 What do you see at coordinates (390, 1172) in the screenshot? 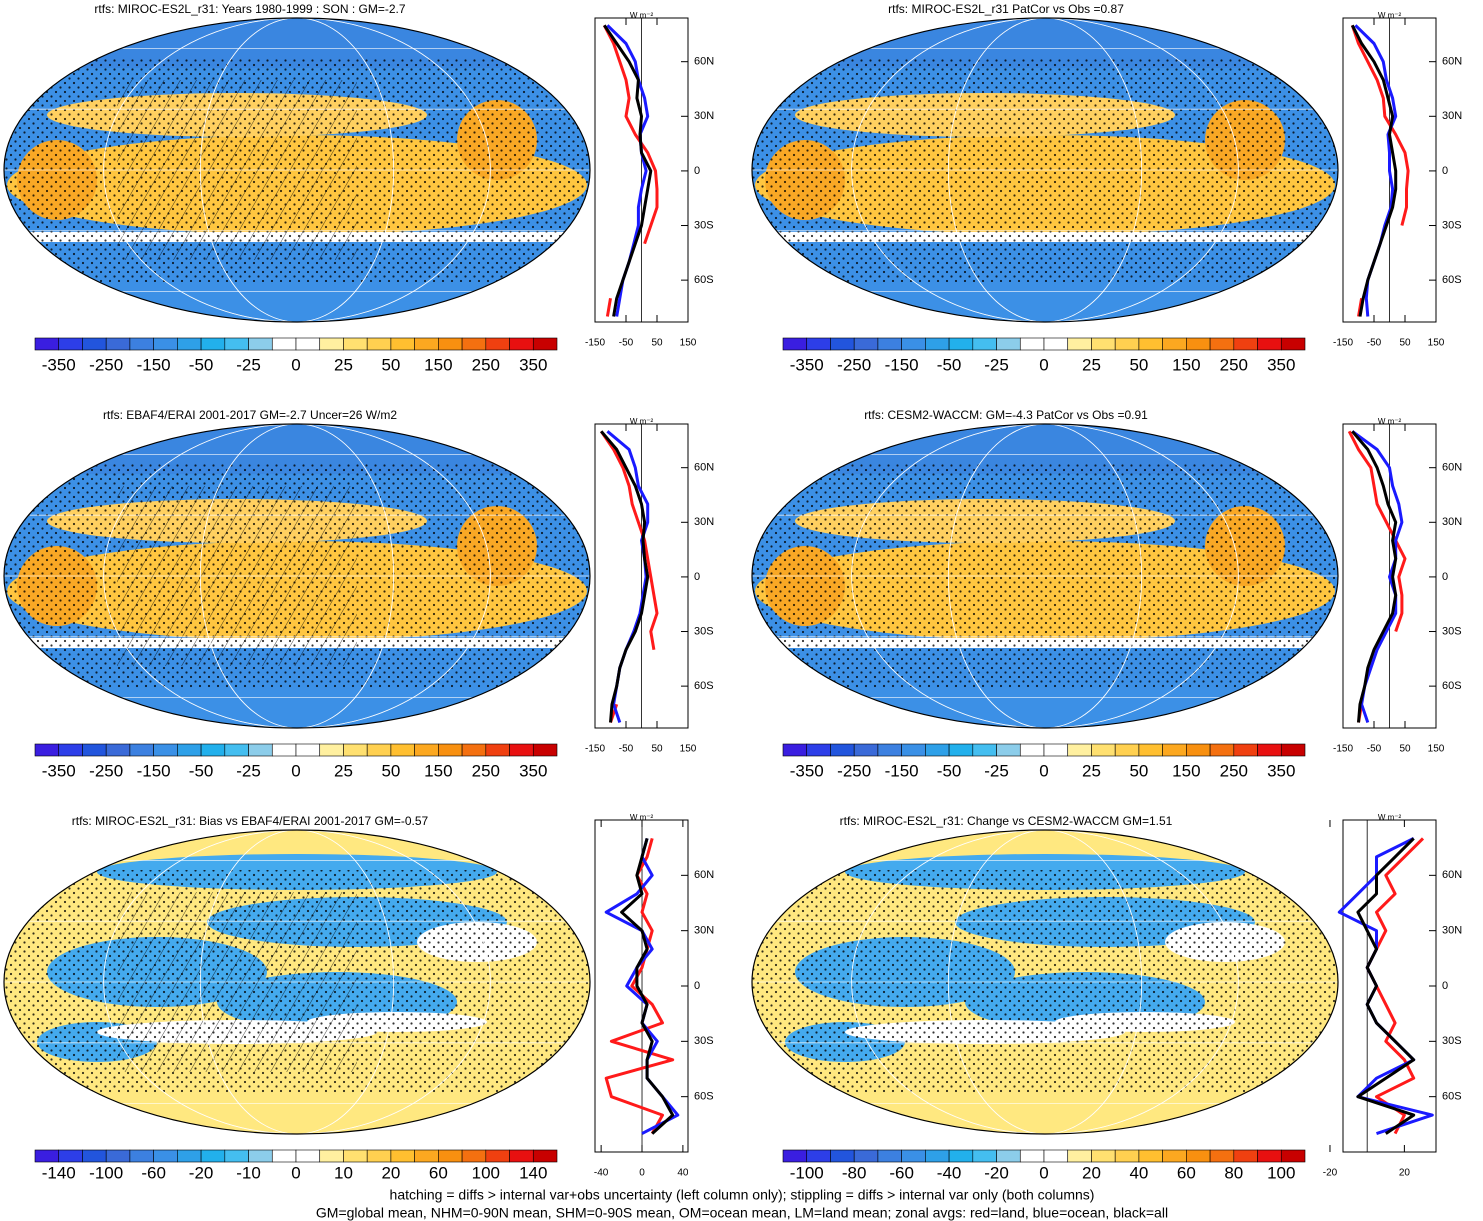
I see `colorbar-label: 20` at bounding box center [390, 1172].